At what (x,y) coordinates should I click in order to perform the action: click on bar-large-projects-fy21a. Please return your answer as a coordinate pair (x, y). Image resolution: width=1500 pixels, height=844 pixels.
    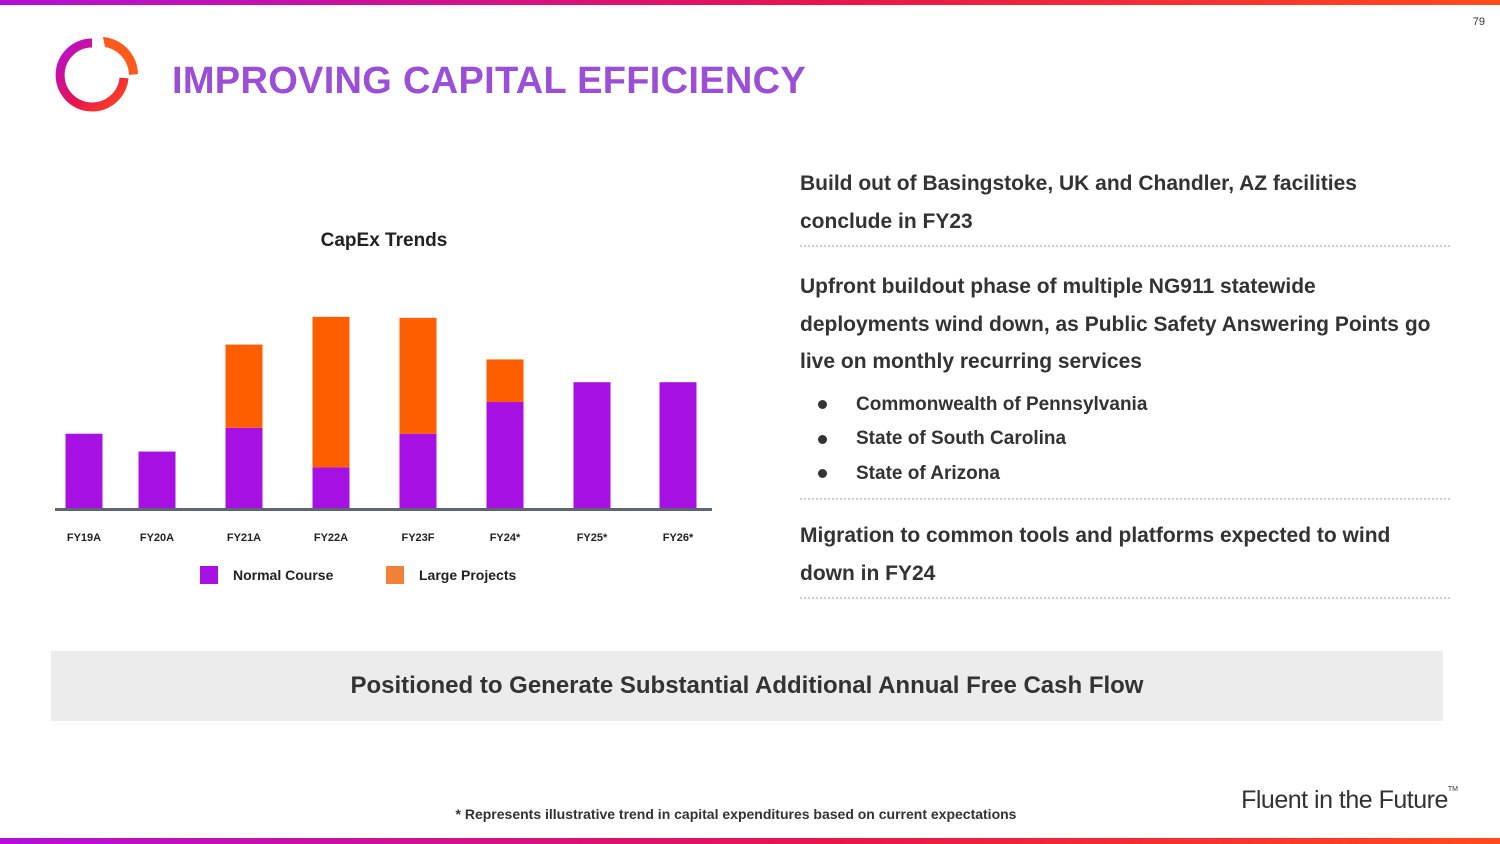
    Looking at the image, I should click on (244, 386).